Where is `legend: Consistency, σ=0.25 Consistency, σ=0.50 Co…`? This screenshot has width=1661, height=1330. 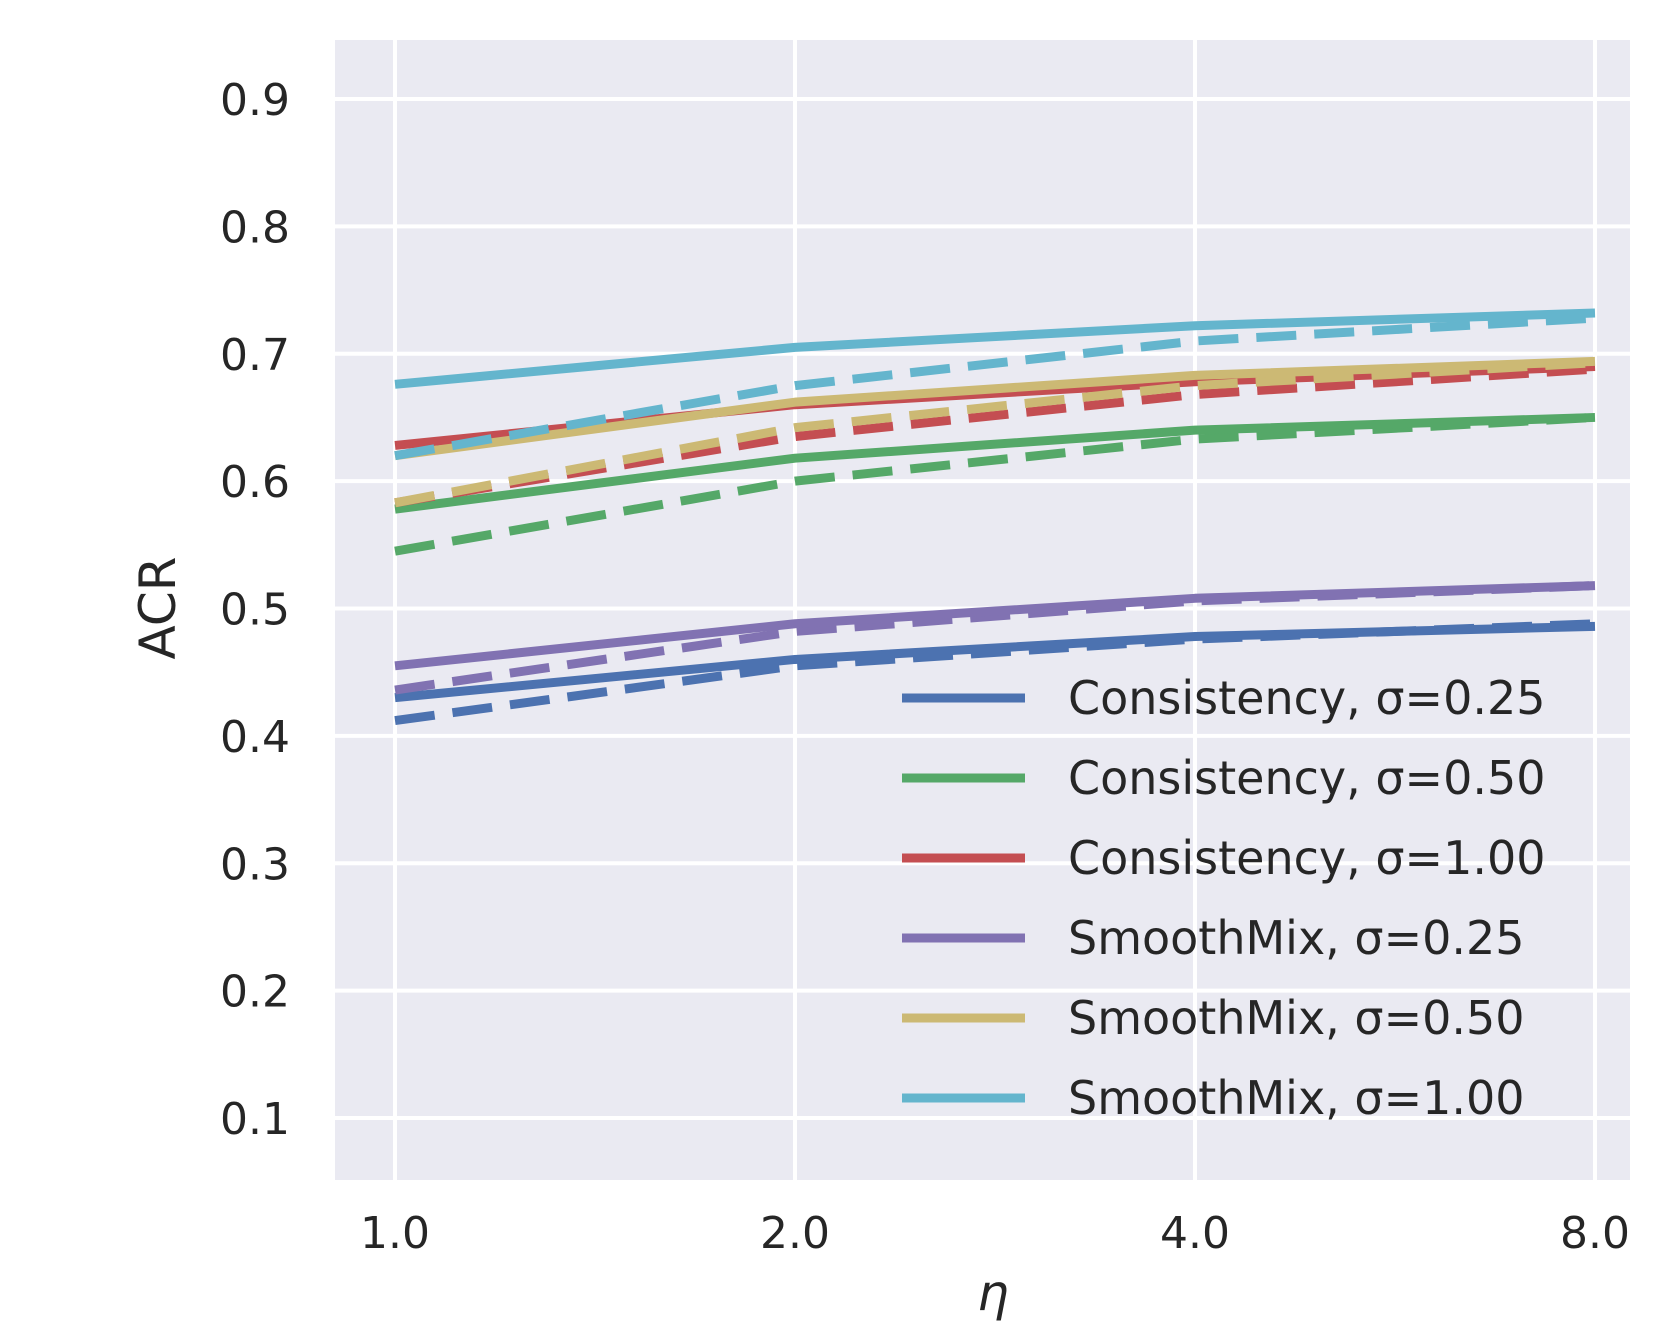 legend: Consistency, σ=0.25 Consistency, σ=0.50 Co… is located at coordinates (1224, 898).